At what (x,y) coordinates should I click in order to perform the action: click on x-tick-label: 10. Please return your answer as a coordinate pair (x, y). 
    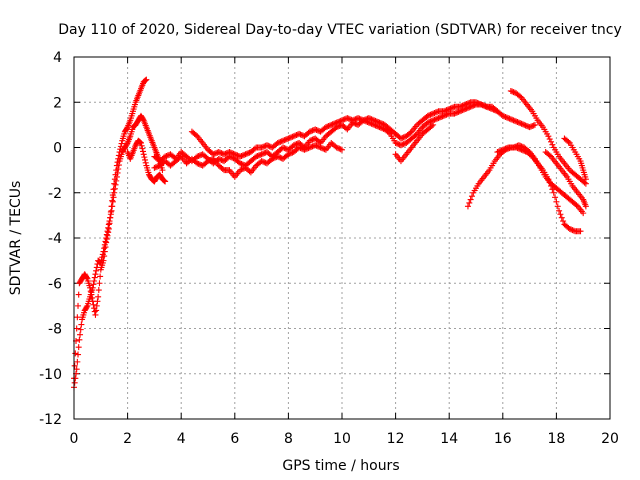
    Looking at the image, I should click on (342, 439).